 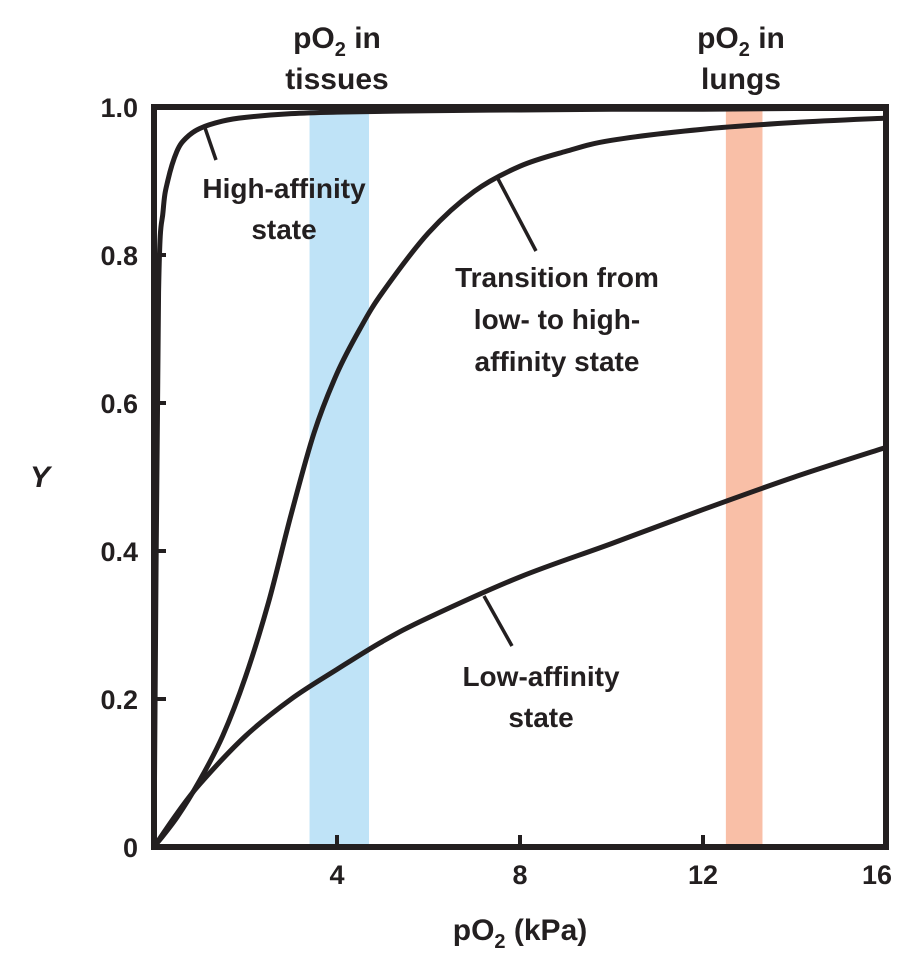 What do you see at coordinates (133, 478) in the screenshot?
I see `y-ticks: 0 0.2 0.4 0.6 0.8 1.0` at bounding box center [133, 478].